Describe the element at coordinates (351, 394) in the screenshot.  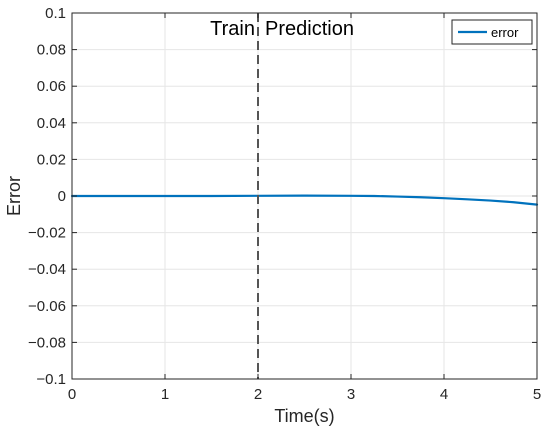
I see `x-tick-label: 3` at that location.